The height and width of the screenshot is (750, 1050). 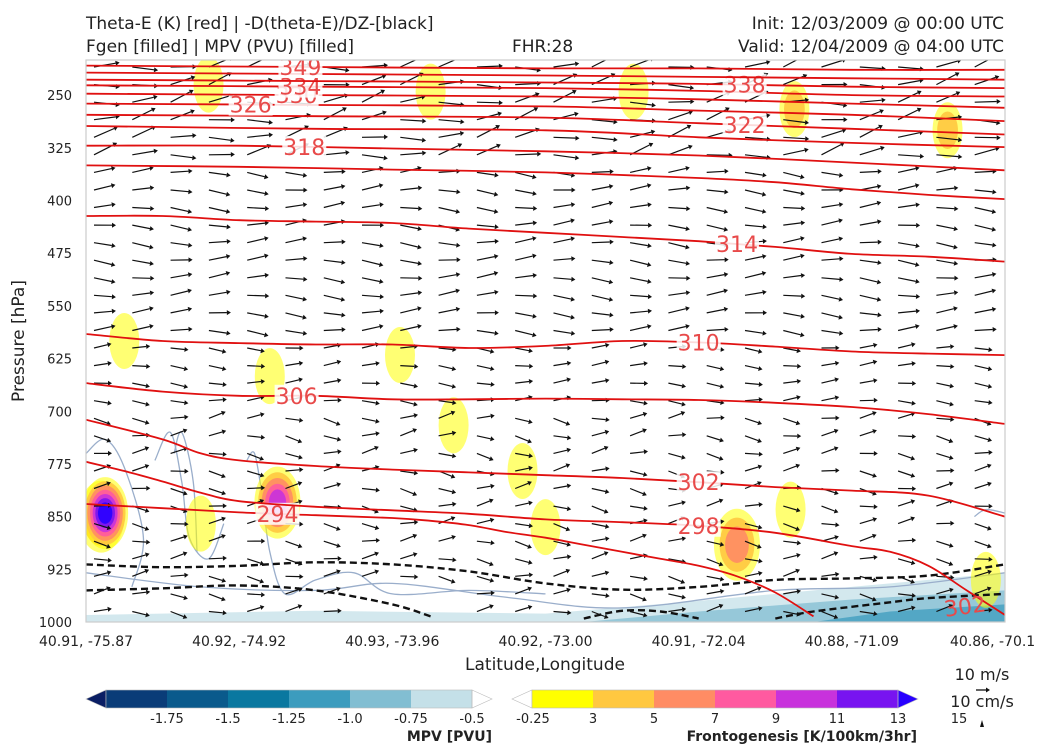 I want to click on colorbar-tick-label: -1.0, so click(x=349, y=719).